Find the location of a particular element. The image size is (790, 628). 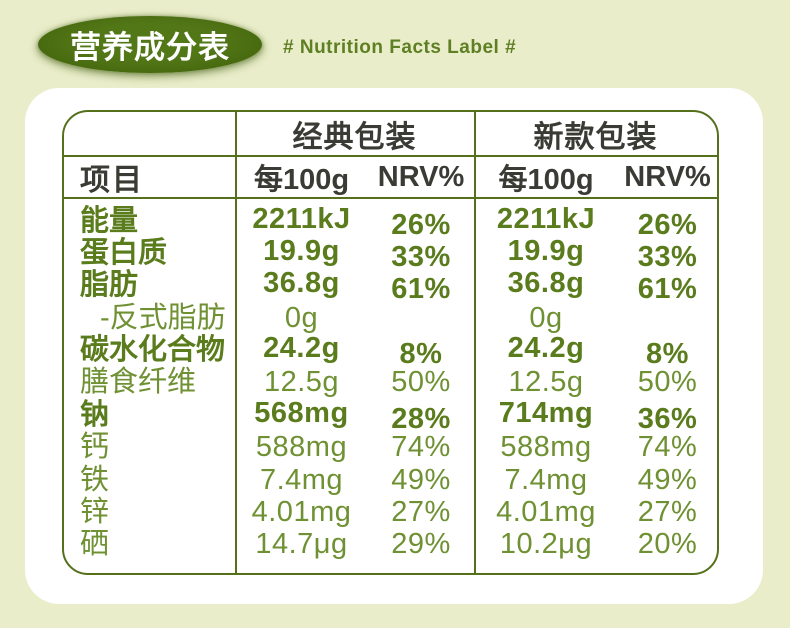

classic-nrv: 8% is located at coordinates (421, 354).